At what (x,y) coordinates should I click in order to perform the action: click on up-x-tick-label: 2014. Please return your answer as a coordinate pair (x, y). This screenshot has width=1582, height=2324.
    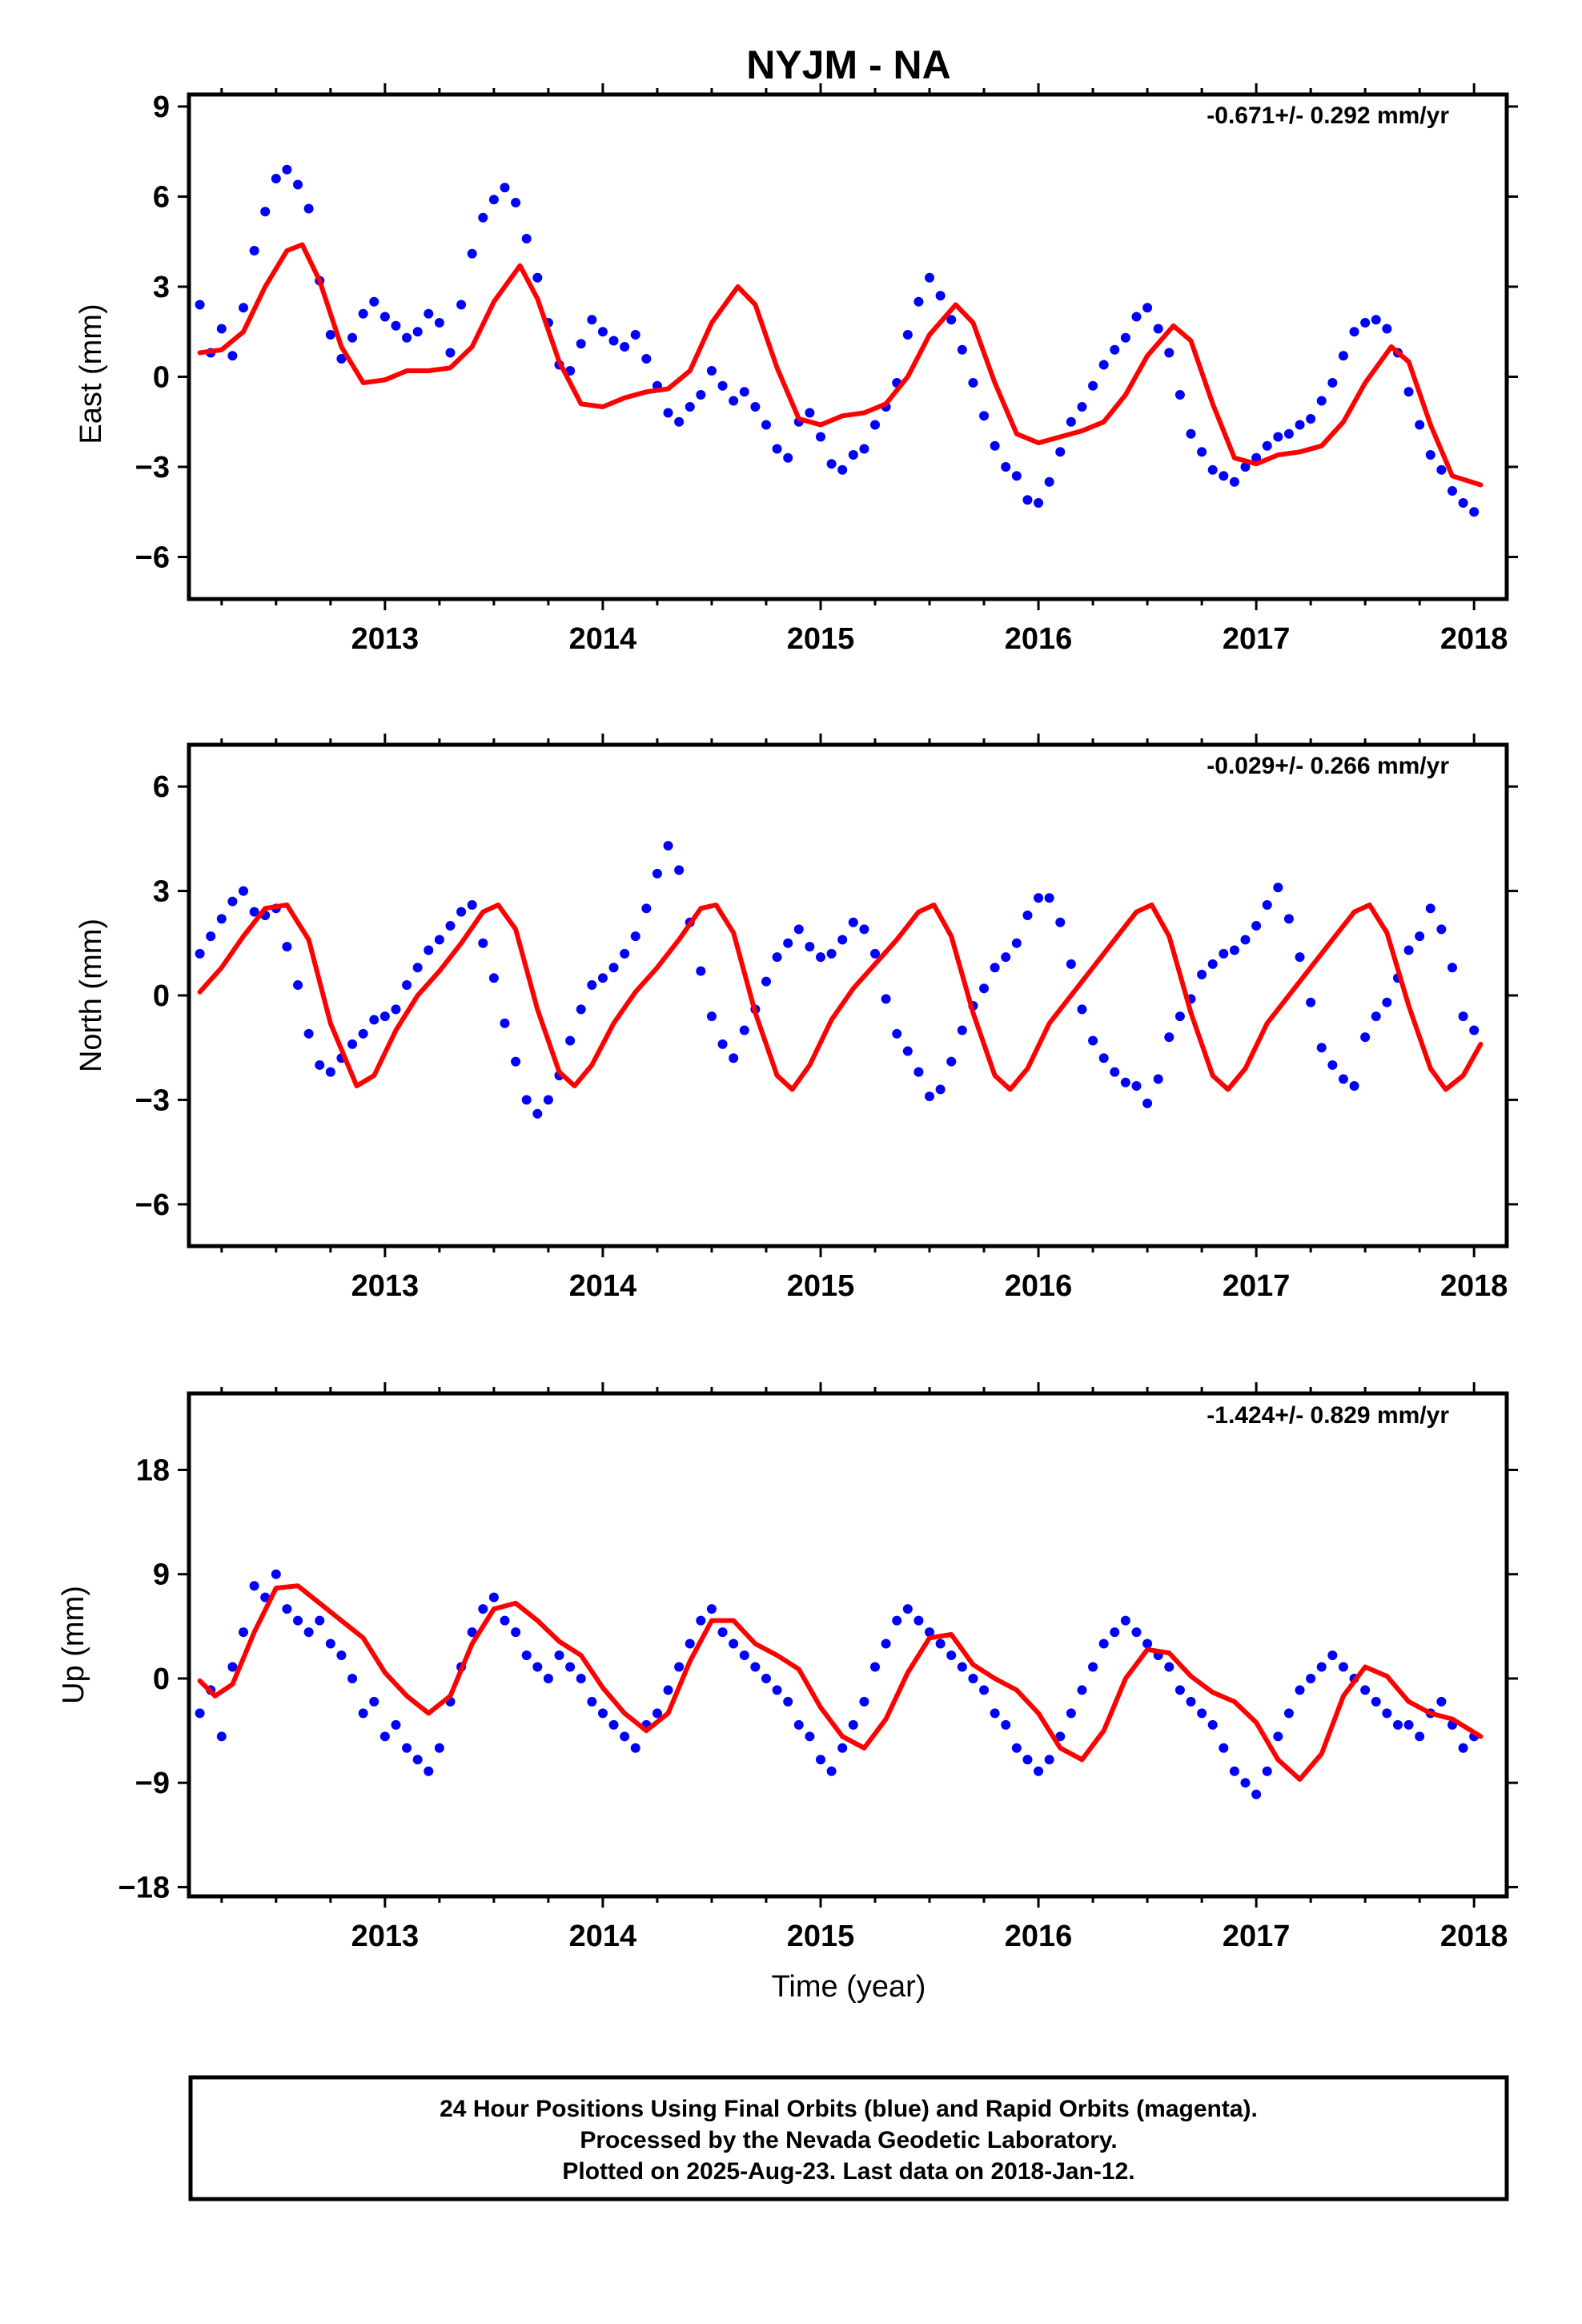
    Looking at the image, I should click on (603, 1936).